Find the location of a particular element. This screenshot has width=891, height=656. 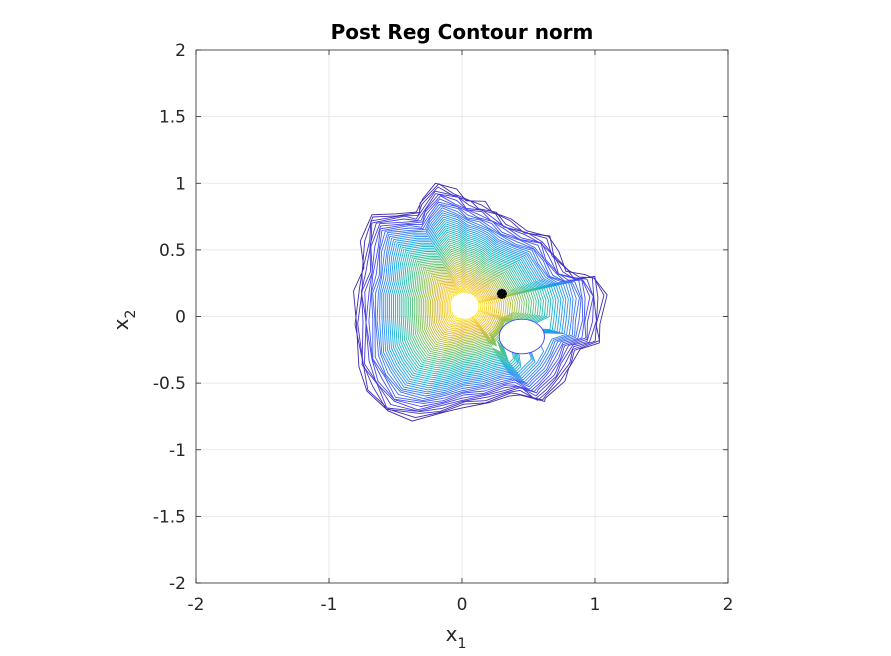

x-tick-label: -2 is located at coordinates (196, 605).